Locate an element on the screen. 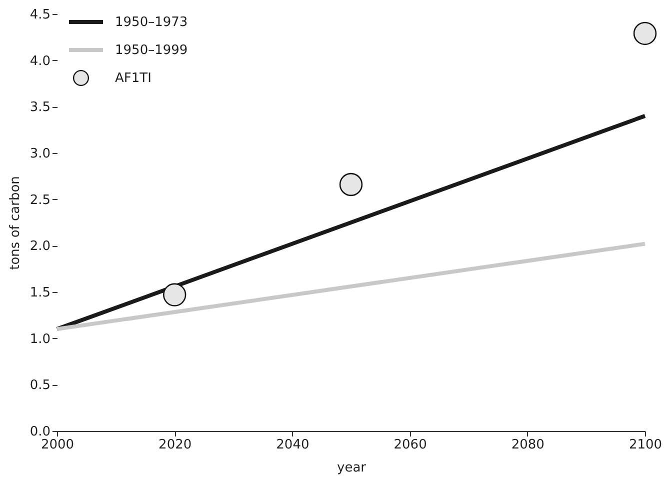 This screenshot has height=482, width=670. y-tick-label: 4.5 is located at coordinates (40, 15).